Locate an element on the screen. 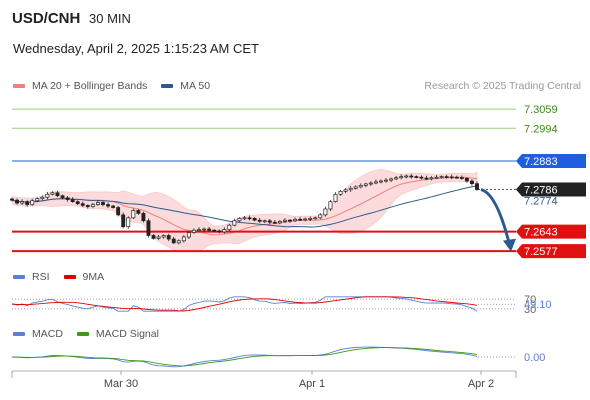 The image size is (590, 400). macd-signal-line is located at coordinates (244, 357).